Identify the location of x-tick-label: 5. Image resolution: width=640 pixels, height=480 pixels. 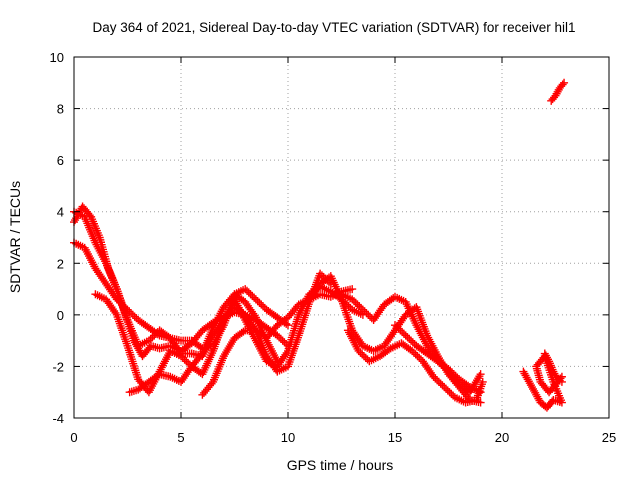
(180, 437).